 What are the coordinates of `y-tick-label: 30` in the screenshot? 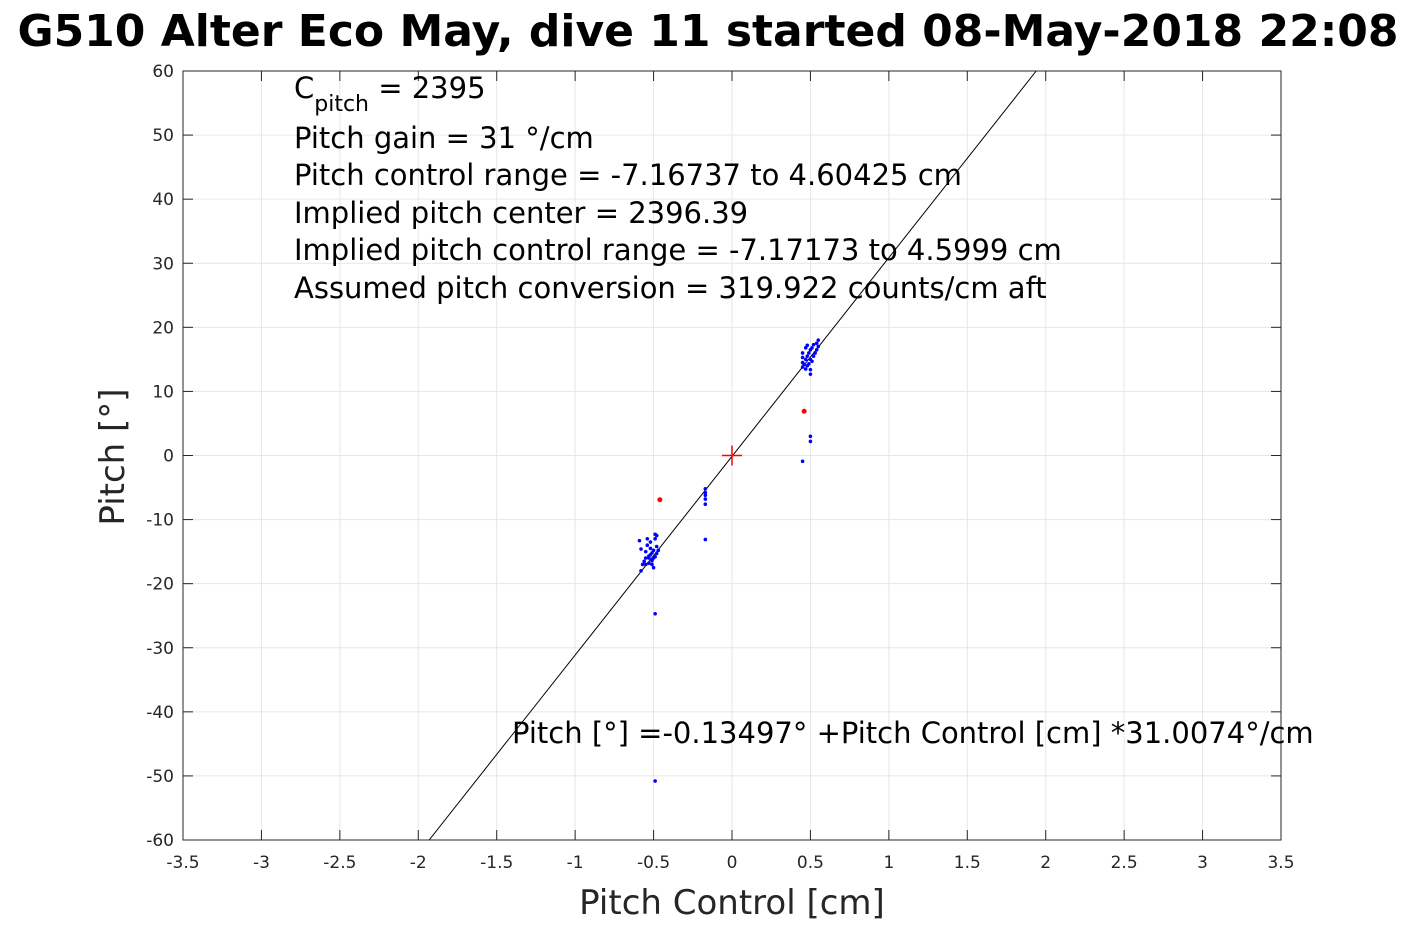 It's located at (163, 264).